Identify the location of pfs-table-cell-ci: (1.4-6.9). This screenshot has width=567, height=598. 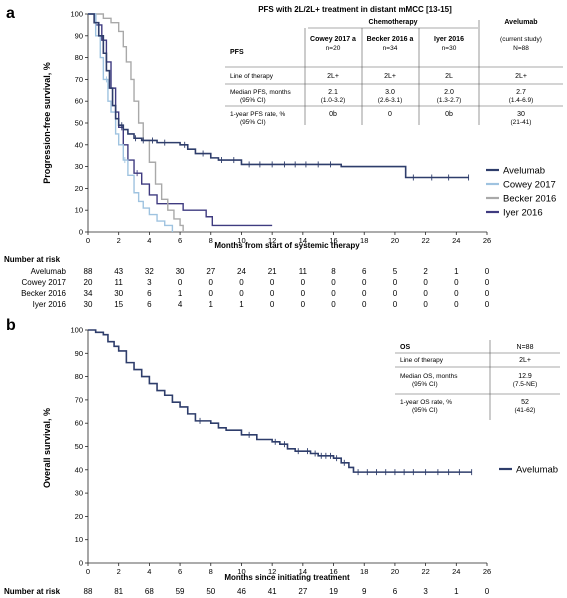
(521, 100).